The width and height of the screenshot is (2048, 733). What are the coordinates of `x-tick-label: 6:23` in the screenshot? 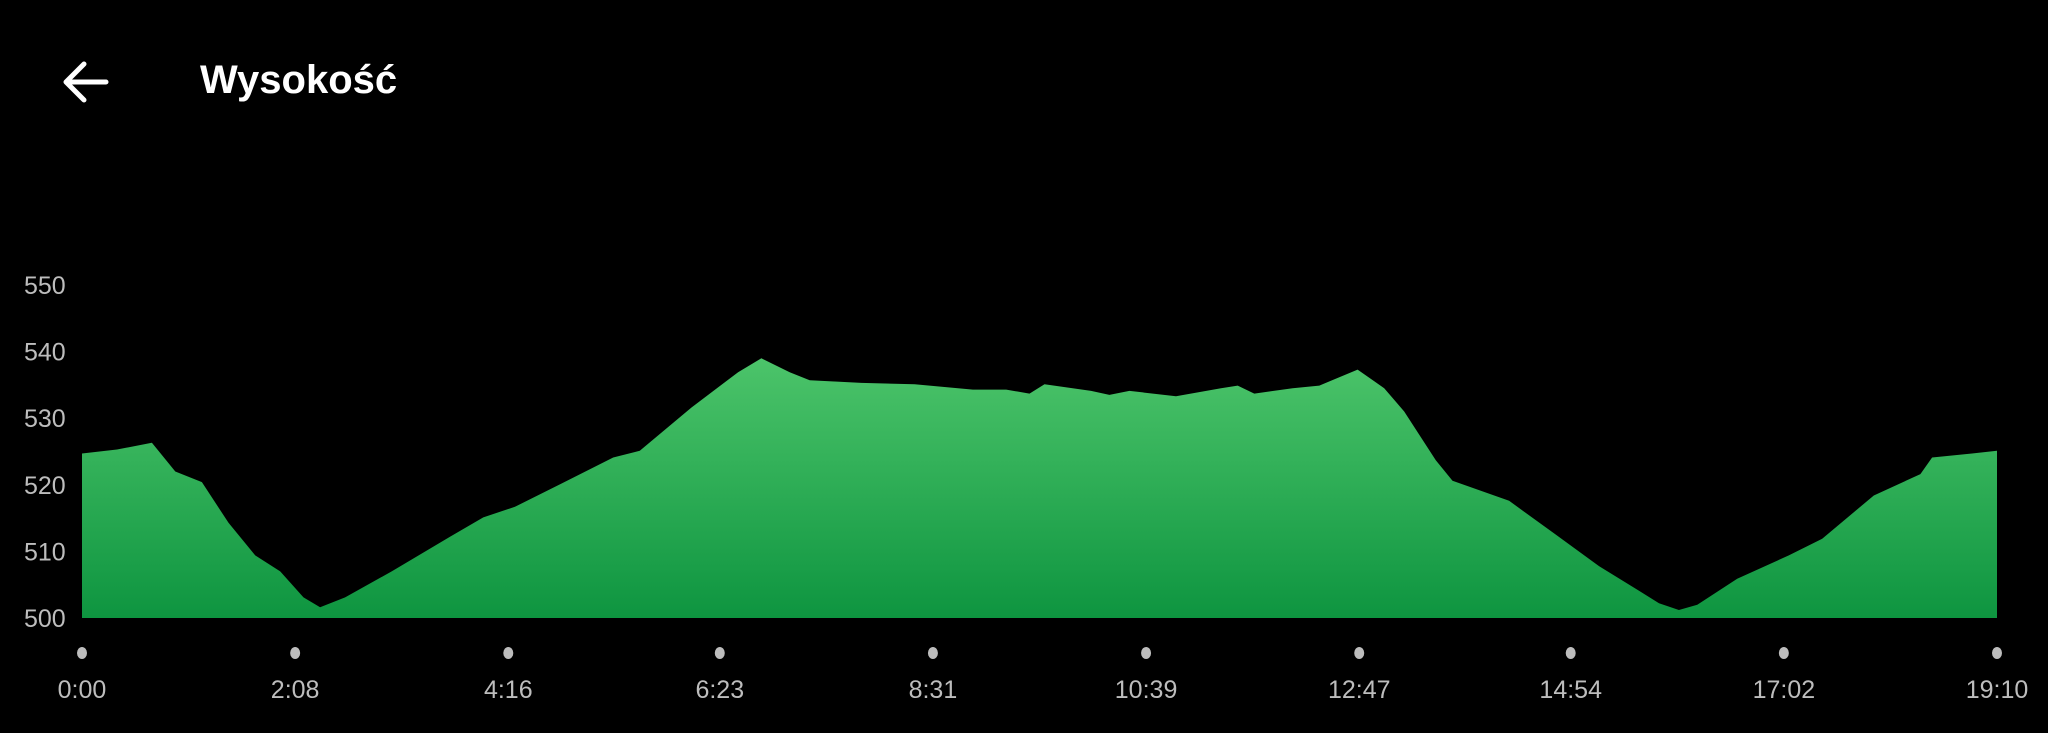 It's located at (719, 690).